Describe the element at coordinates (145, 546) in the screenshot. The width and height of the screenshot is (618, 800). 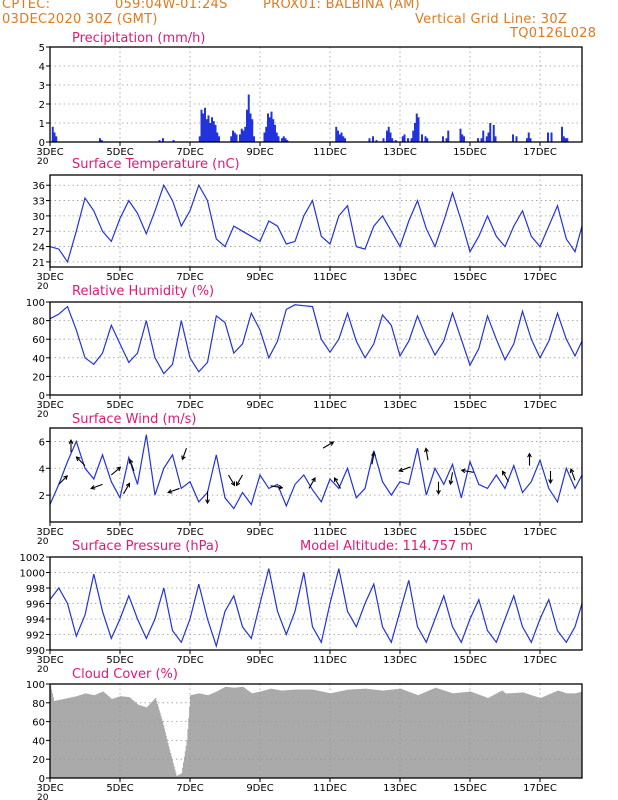
I see `press-title: Surface Pressure (hPa)` at that location.